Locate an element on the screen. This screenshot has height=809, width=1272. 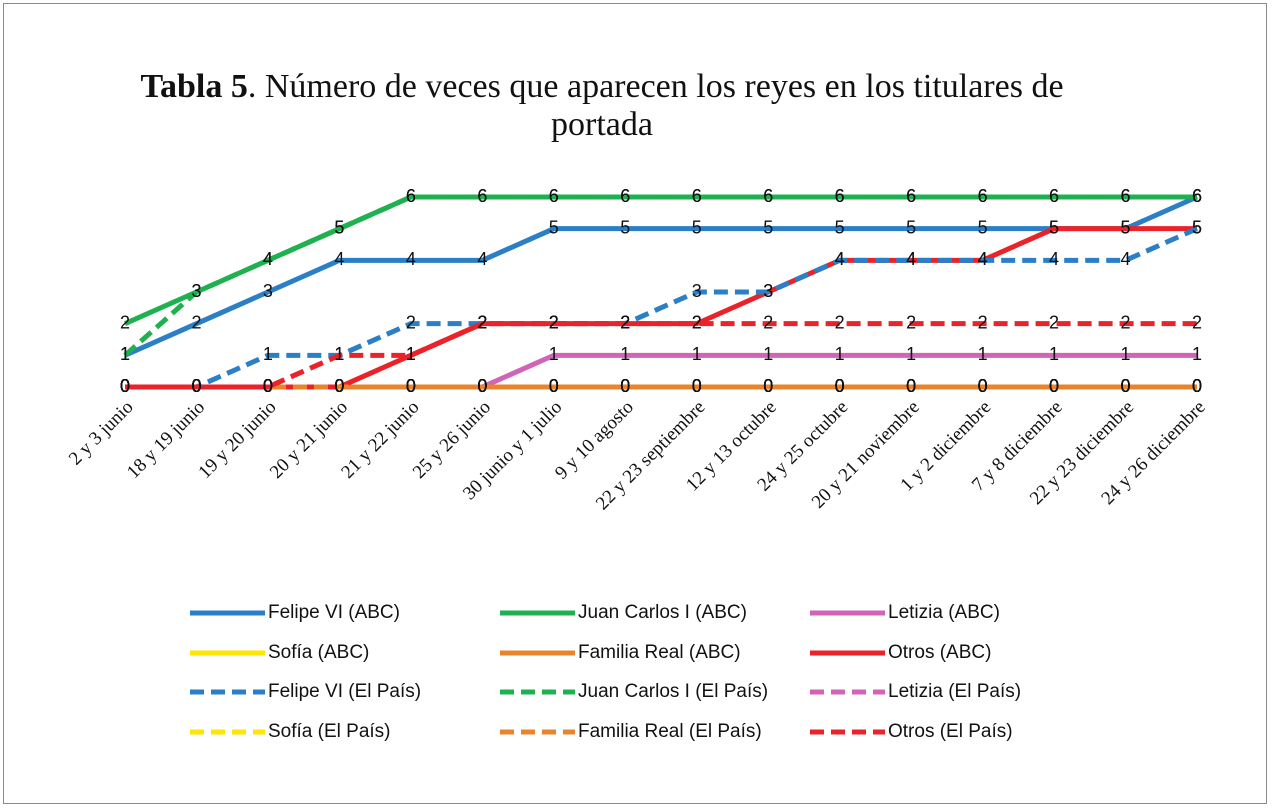
x-tick-label: 2 y 3 junio is located at coordinates (101, 433).